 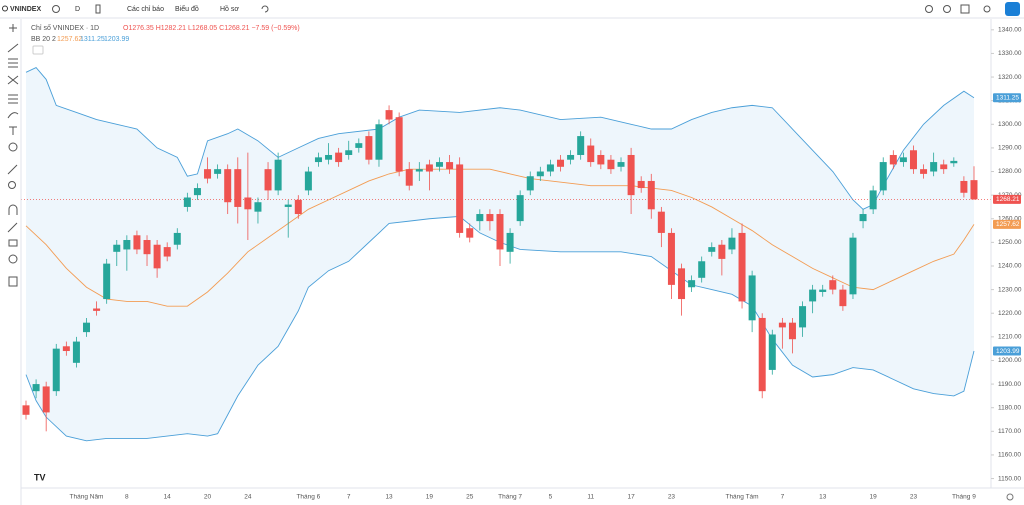 I want to click on x-tick-label: Tháng 7, so click(x=510, y=497).